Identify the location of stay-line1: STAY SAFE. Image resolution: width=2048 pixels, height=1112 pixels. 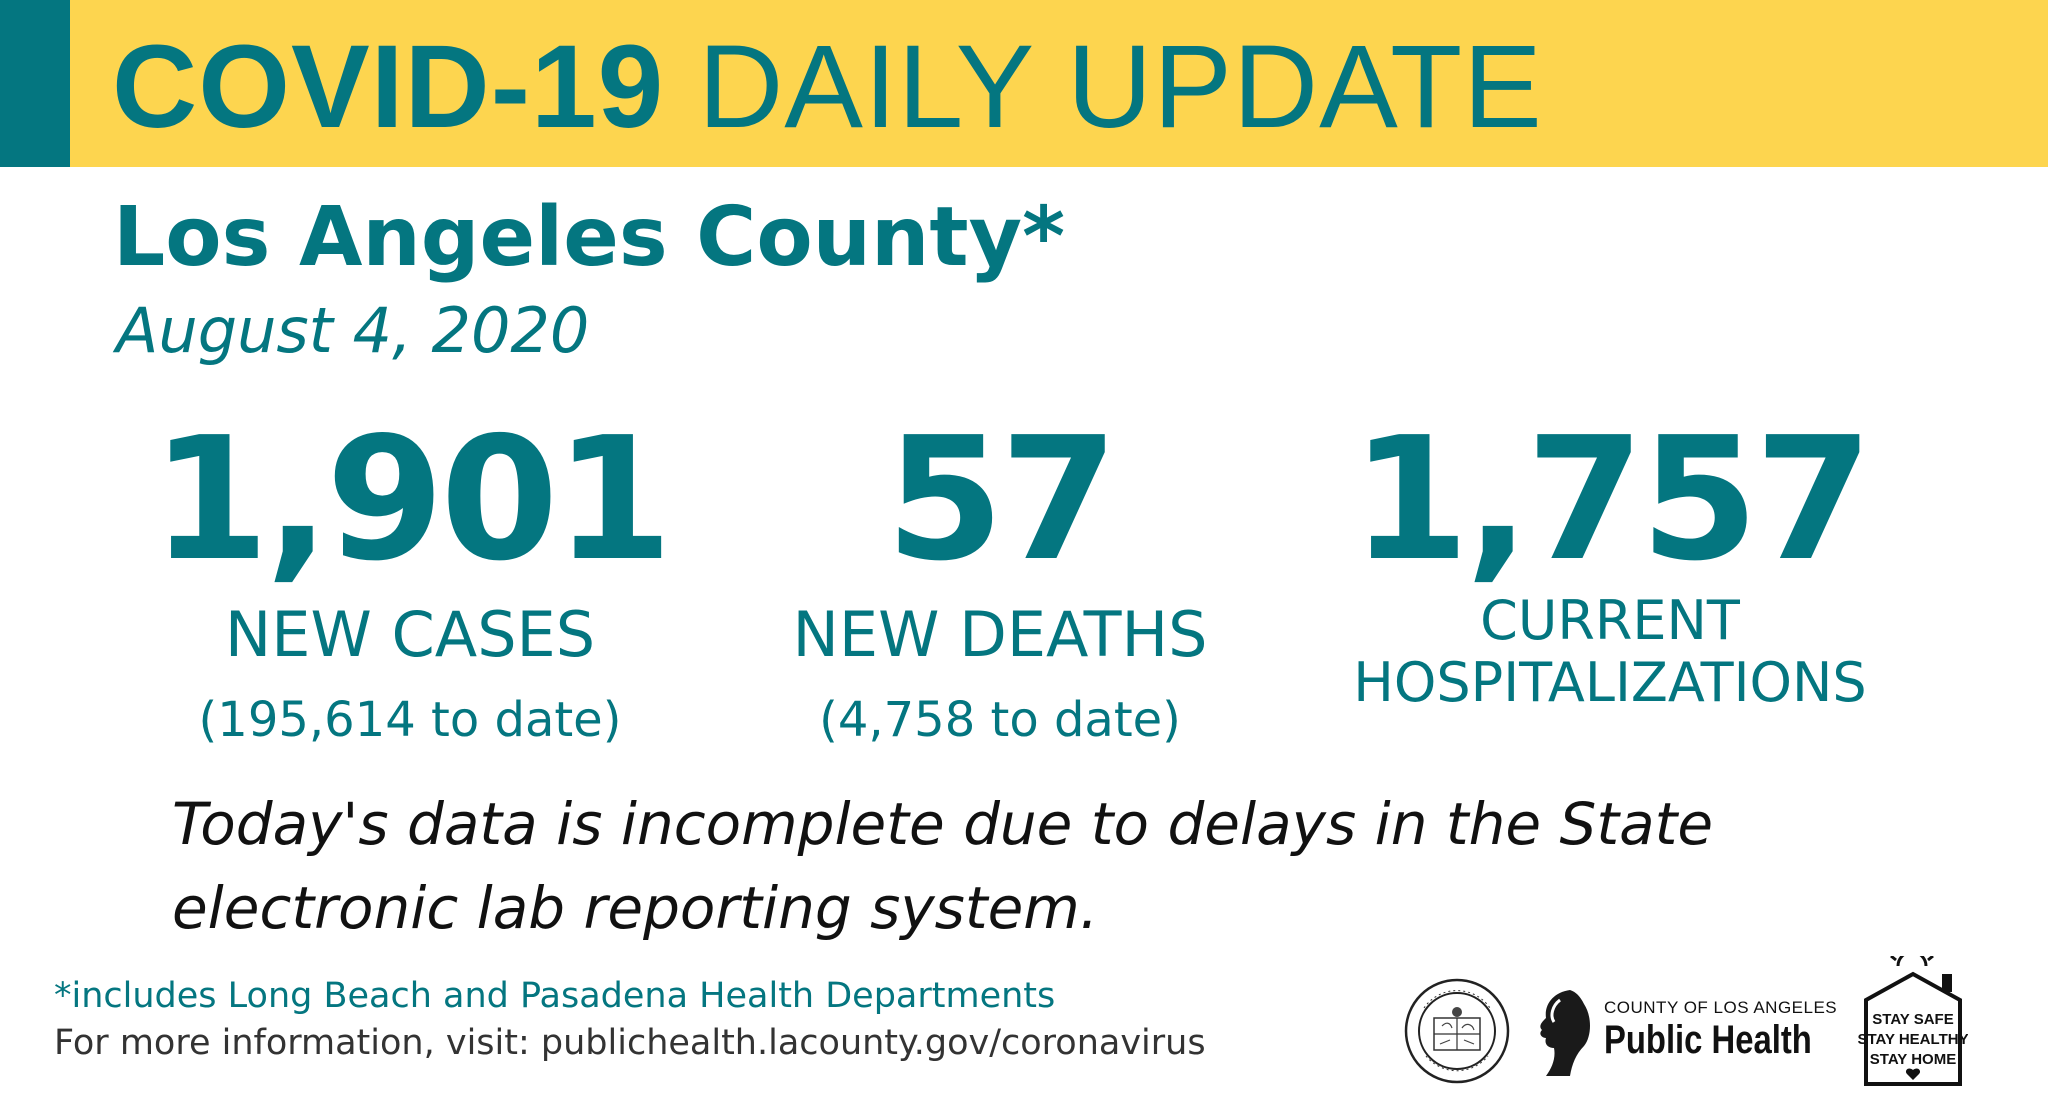
(1912, 1019).